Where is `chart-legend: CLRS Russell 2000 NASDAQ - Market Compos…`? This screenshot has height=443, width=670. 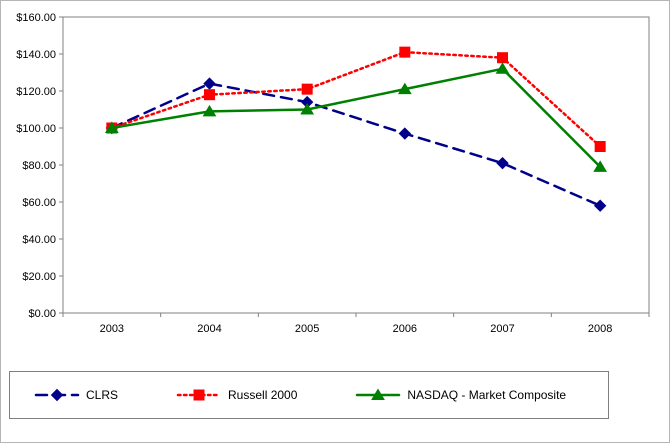 chart-legend: CLRS Russell 2000 NASDAQ - Market Compos… is located at coordinates (309, 395).